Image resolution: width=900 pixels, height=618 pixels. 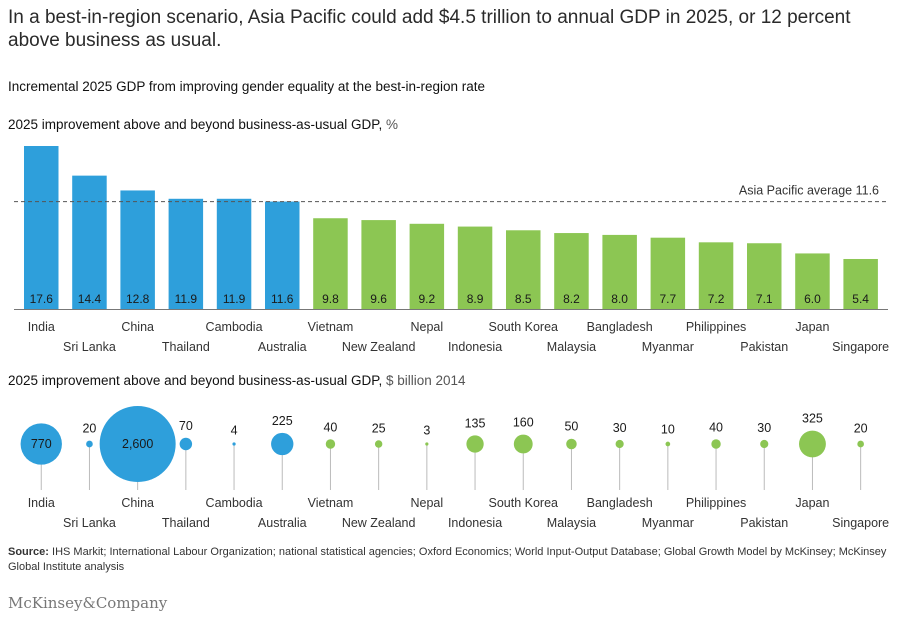 I want to click on bubble-sri-lanka, so click(x=89, y=444).